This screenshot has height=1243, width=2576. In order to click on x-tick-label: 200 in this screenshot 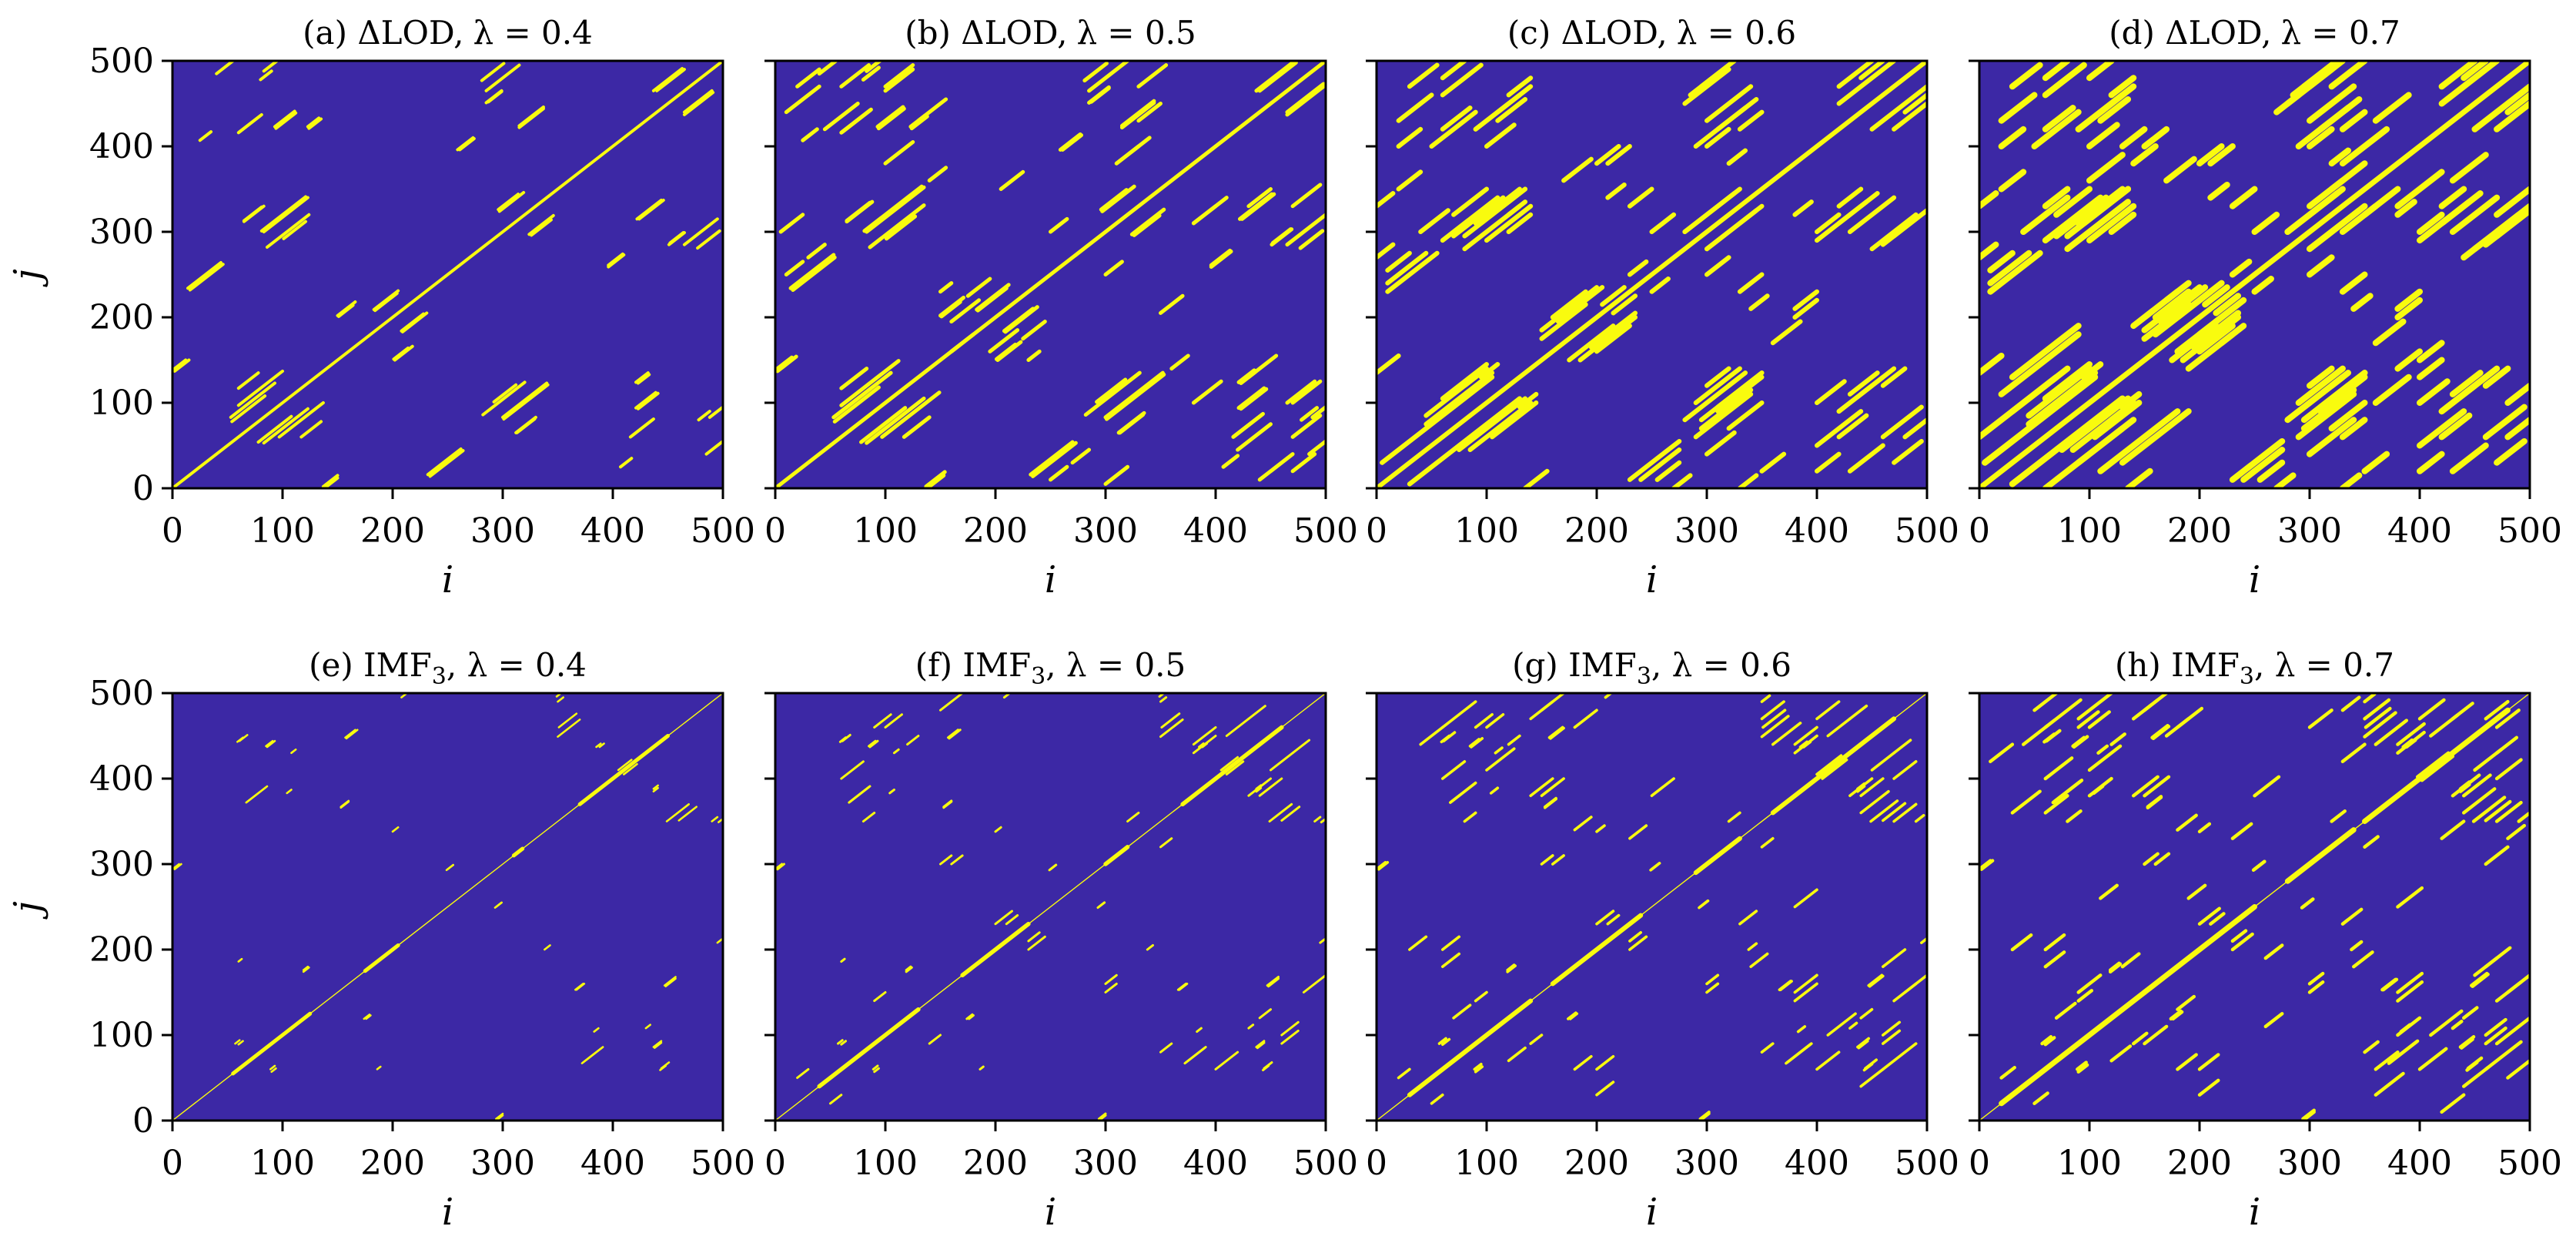, I will do `click(2199, 531)`.